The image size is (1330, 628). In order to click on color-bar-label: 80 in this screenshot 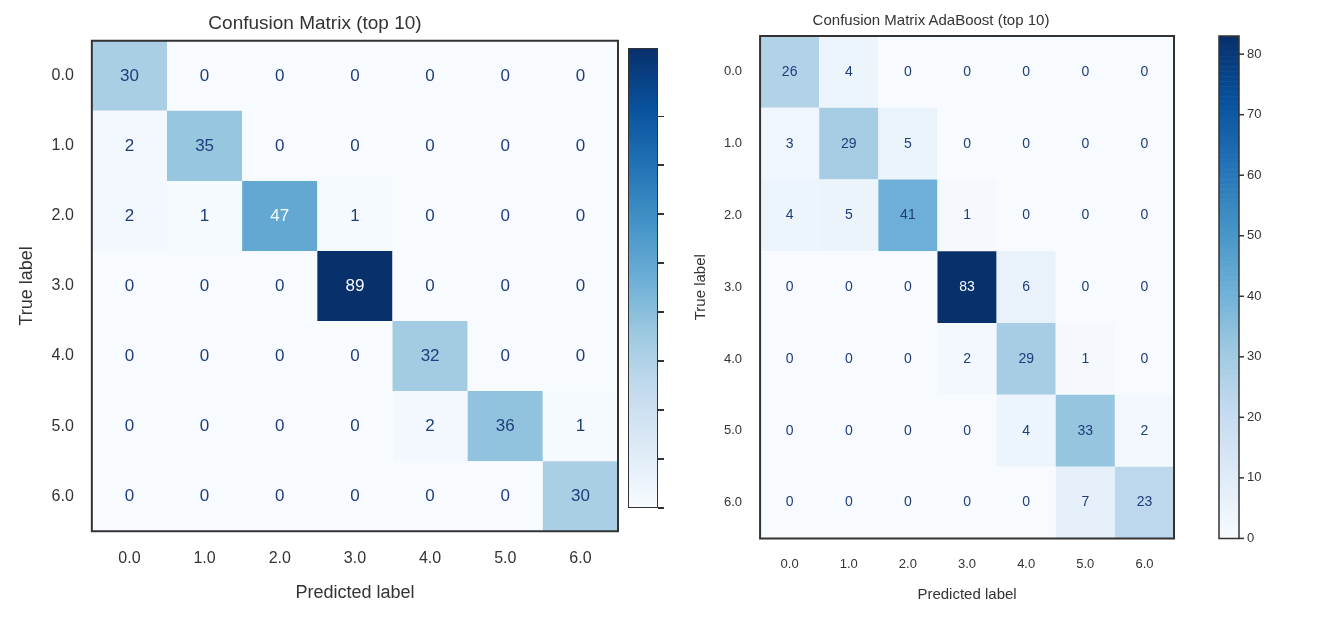, I will do `click(1254, 53)`.